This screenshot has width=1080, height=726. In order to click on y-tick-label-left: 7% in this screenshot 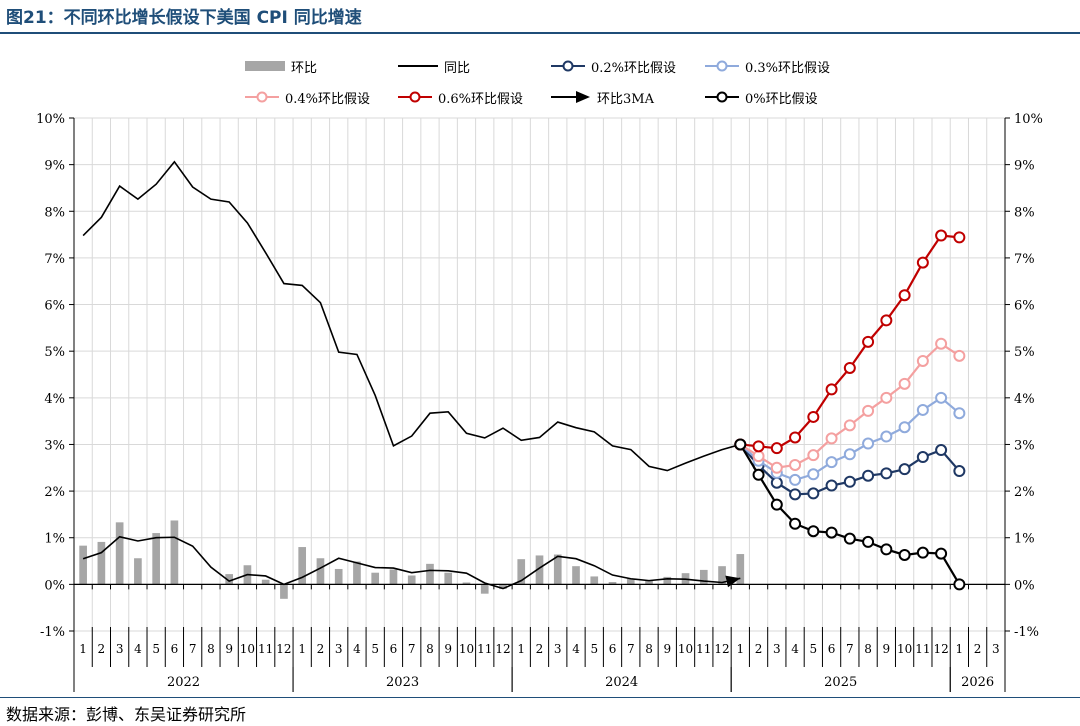, I will do `click(54, 259)`.